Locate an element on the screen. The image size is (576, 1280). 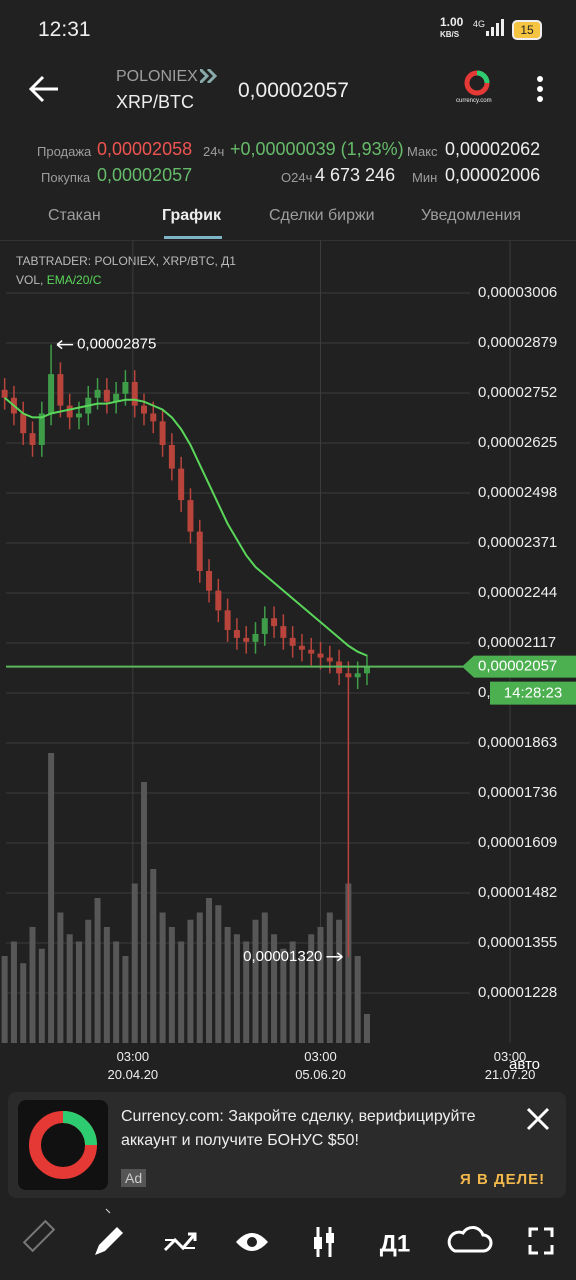
tab: Стакан is located at coordinates (74, 215).